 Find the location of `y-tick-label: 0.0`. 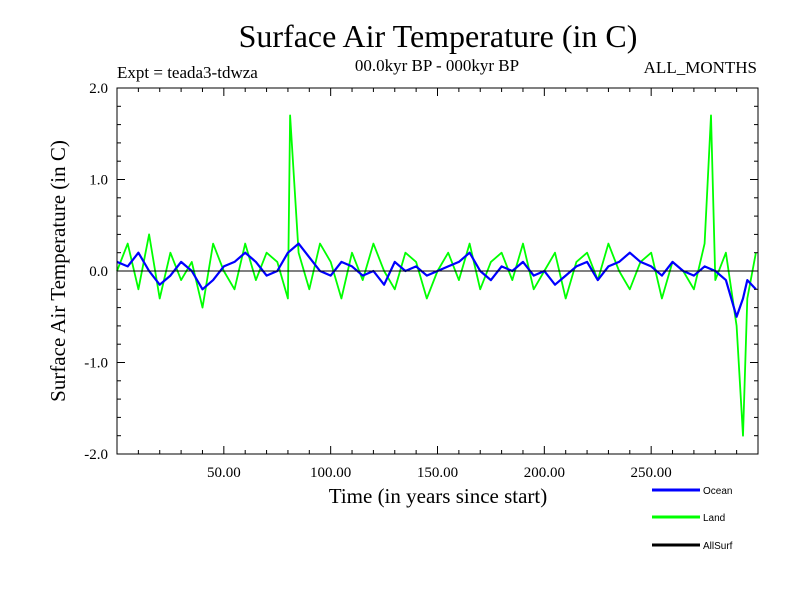

y-tick-label: 0.0 is located at coordinates (98, 272).